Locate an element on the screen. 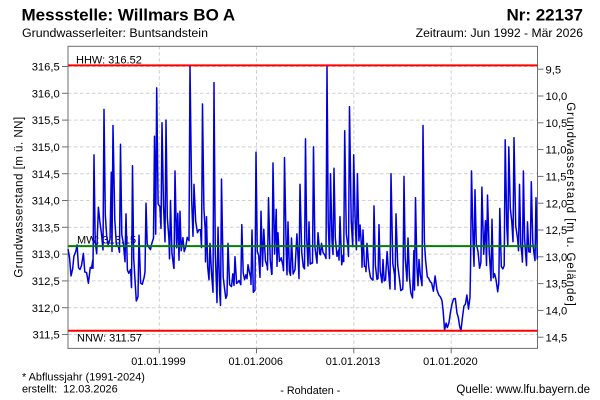 This screenshot has height=400, width=600. svg-text:Grundwasserstand [m u. Gelände: Grundwasserstand [m u. Gelände] is located at coordinates (570, 204).